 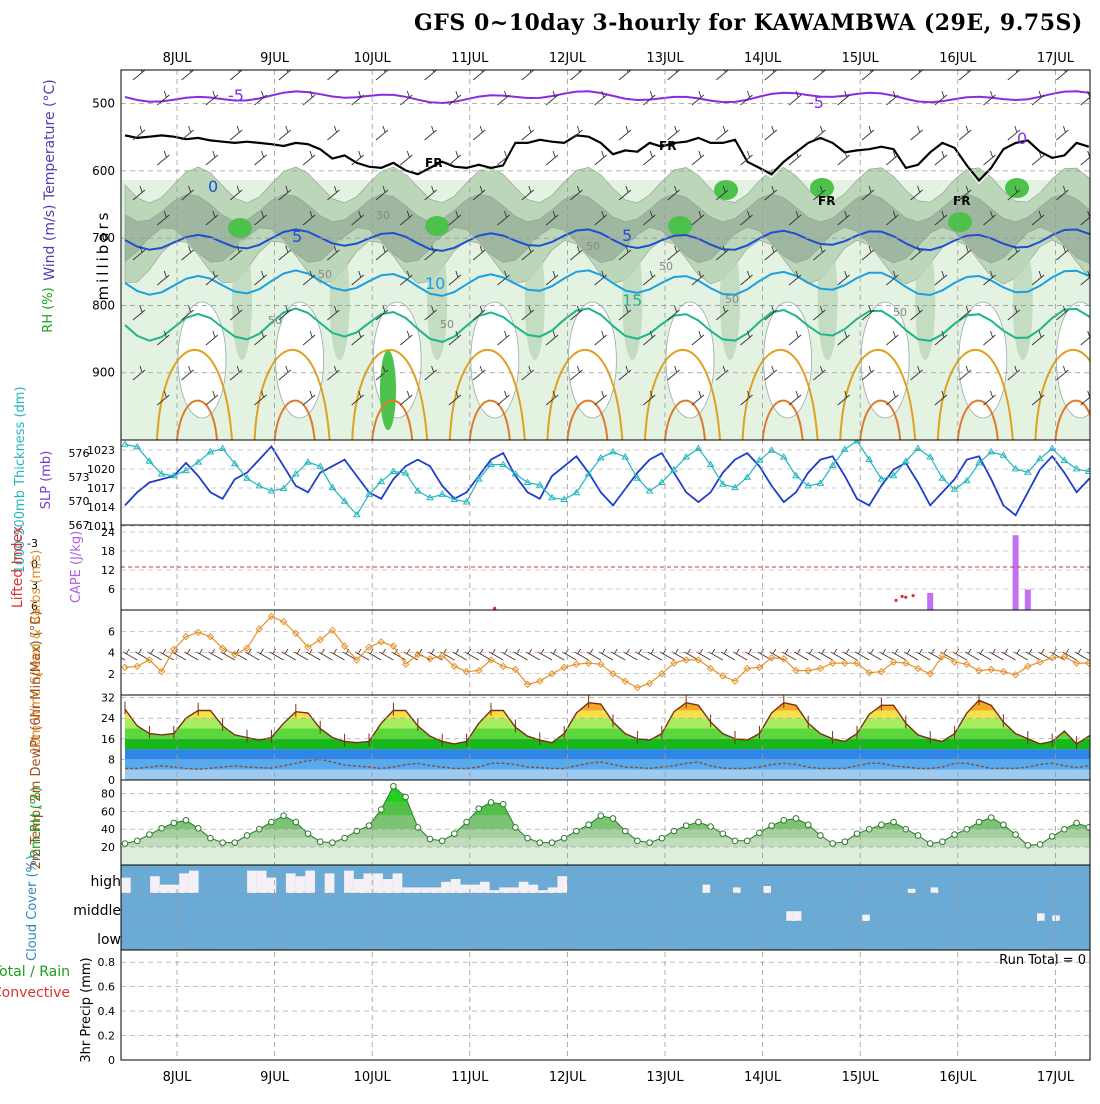 I want to click on date-label-top: 12JUL, so click(x=568, y=58).